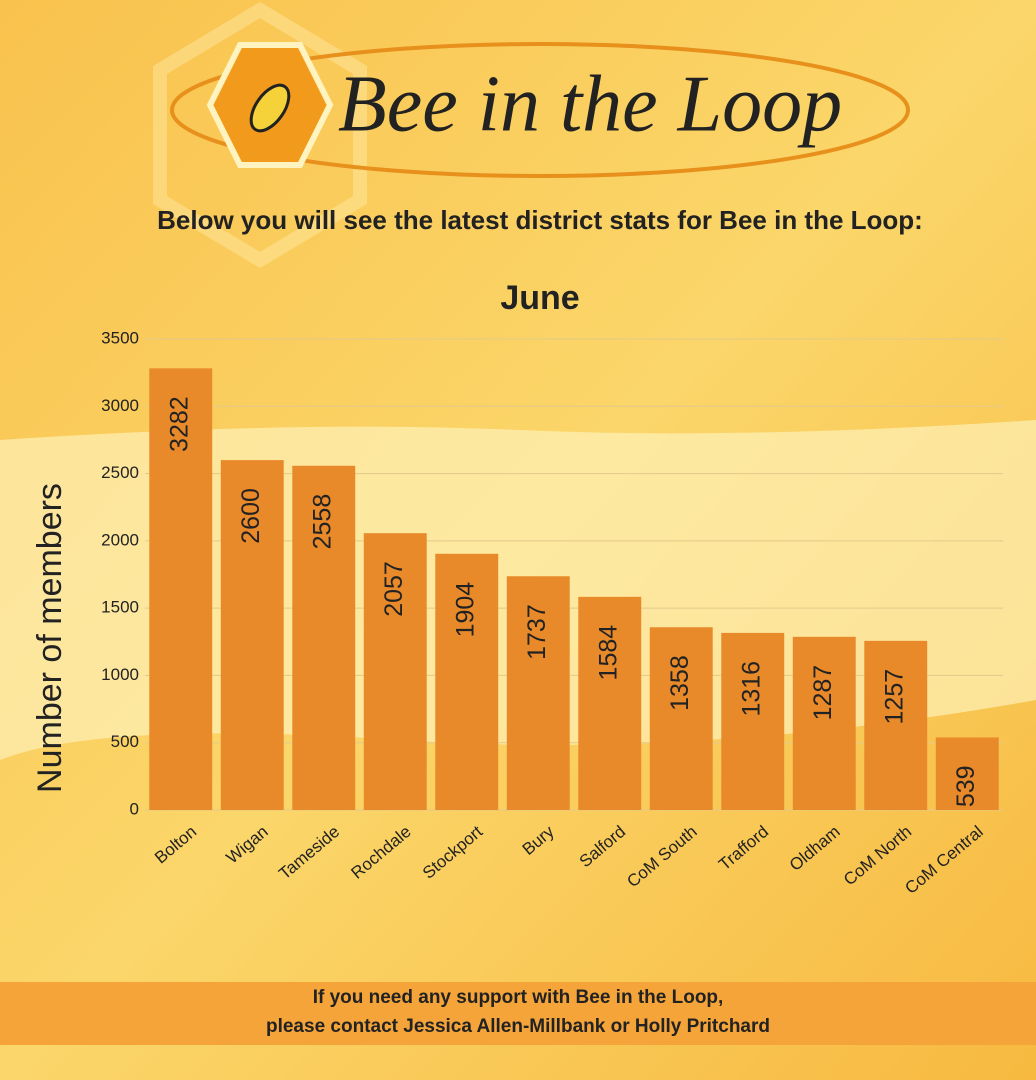 The width and height of the screenshot is (1036, 1080). Describe the element at coordinates (125, 741) in the screenshot. I see `y-tick-label: 500` at that location.